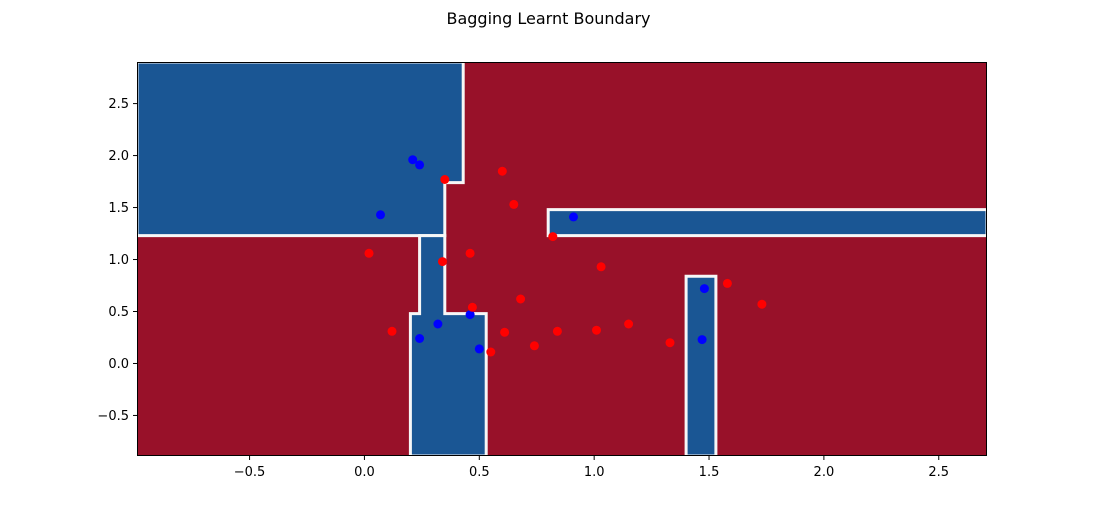 Image resolution: width=1097 pixels, height=514 pixels. Describe the element at coordinates (118, 104) in the screenshot. I see `y-tick-label-6: 2.5` at that location.